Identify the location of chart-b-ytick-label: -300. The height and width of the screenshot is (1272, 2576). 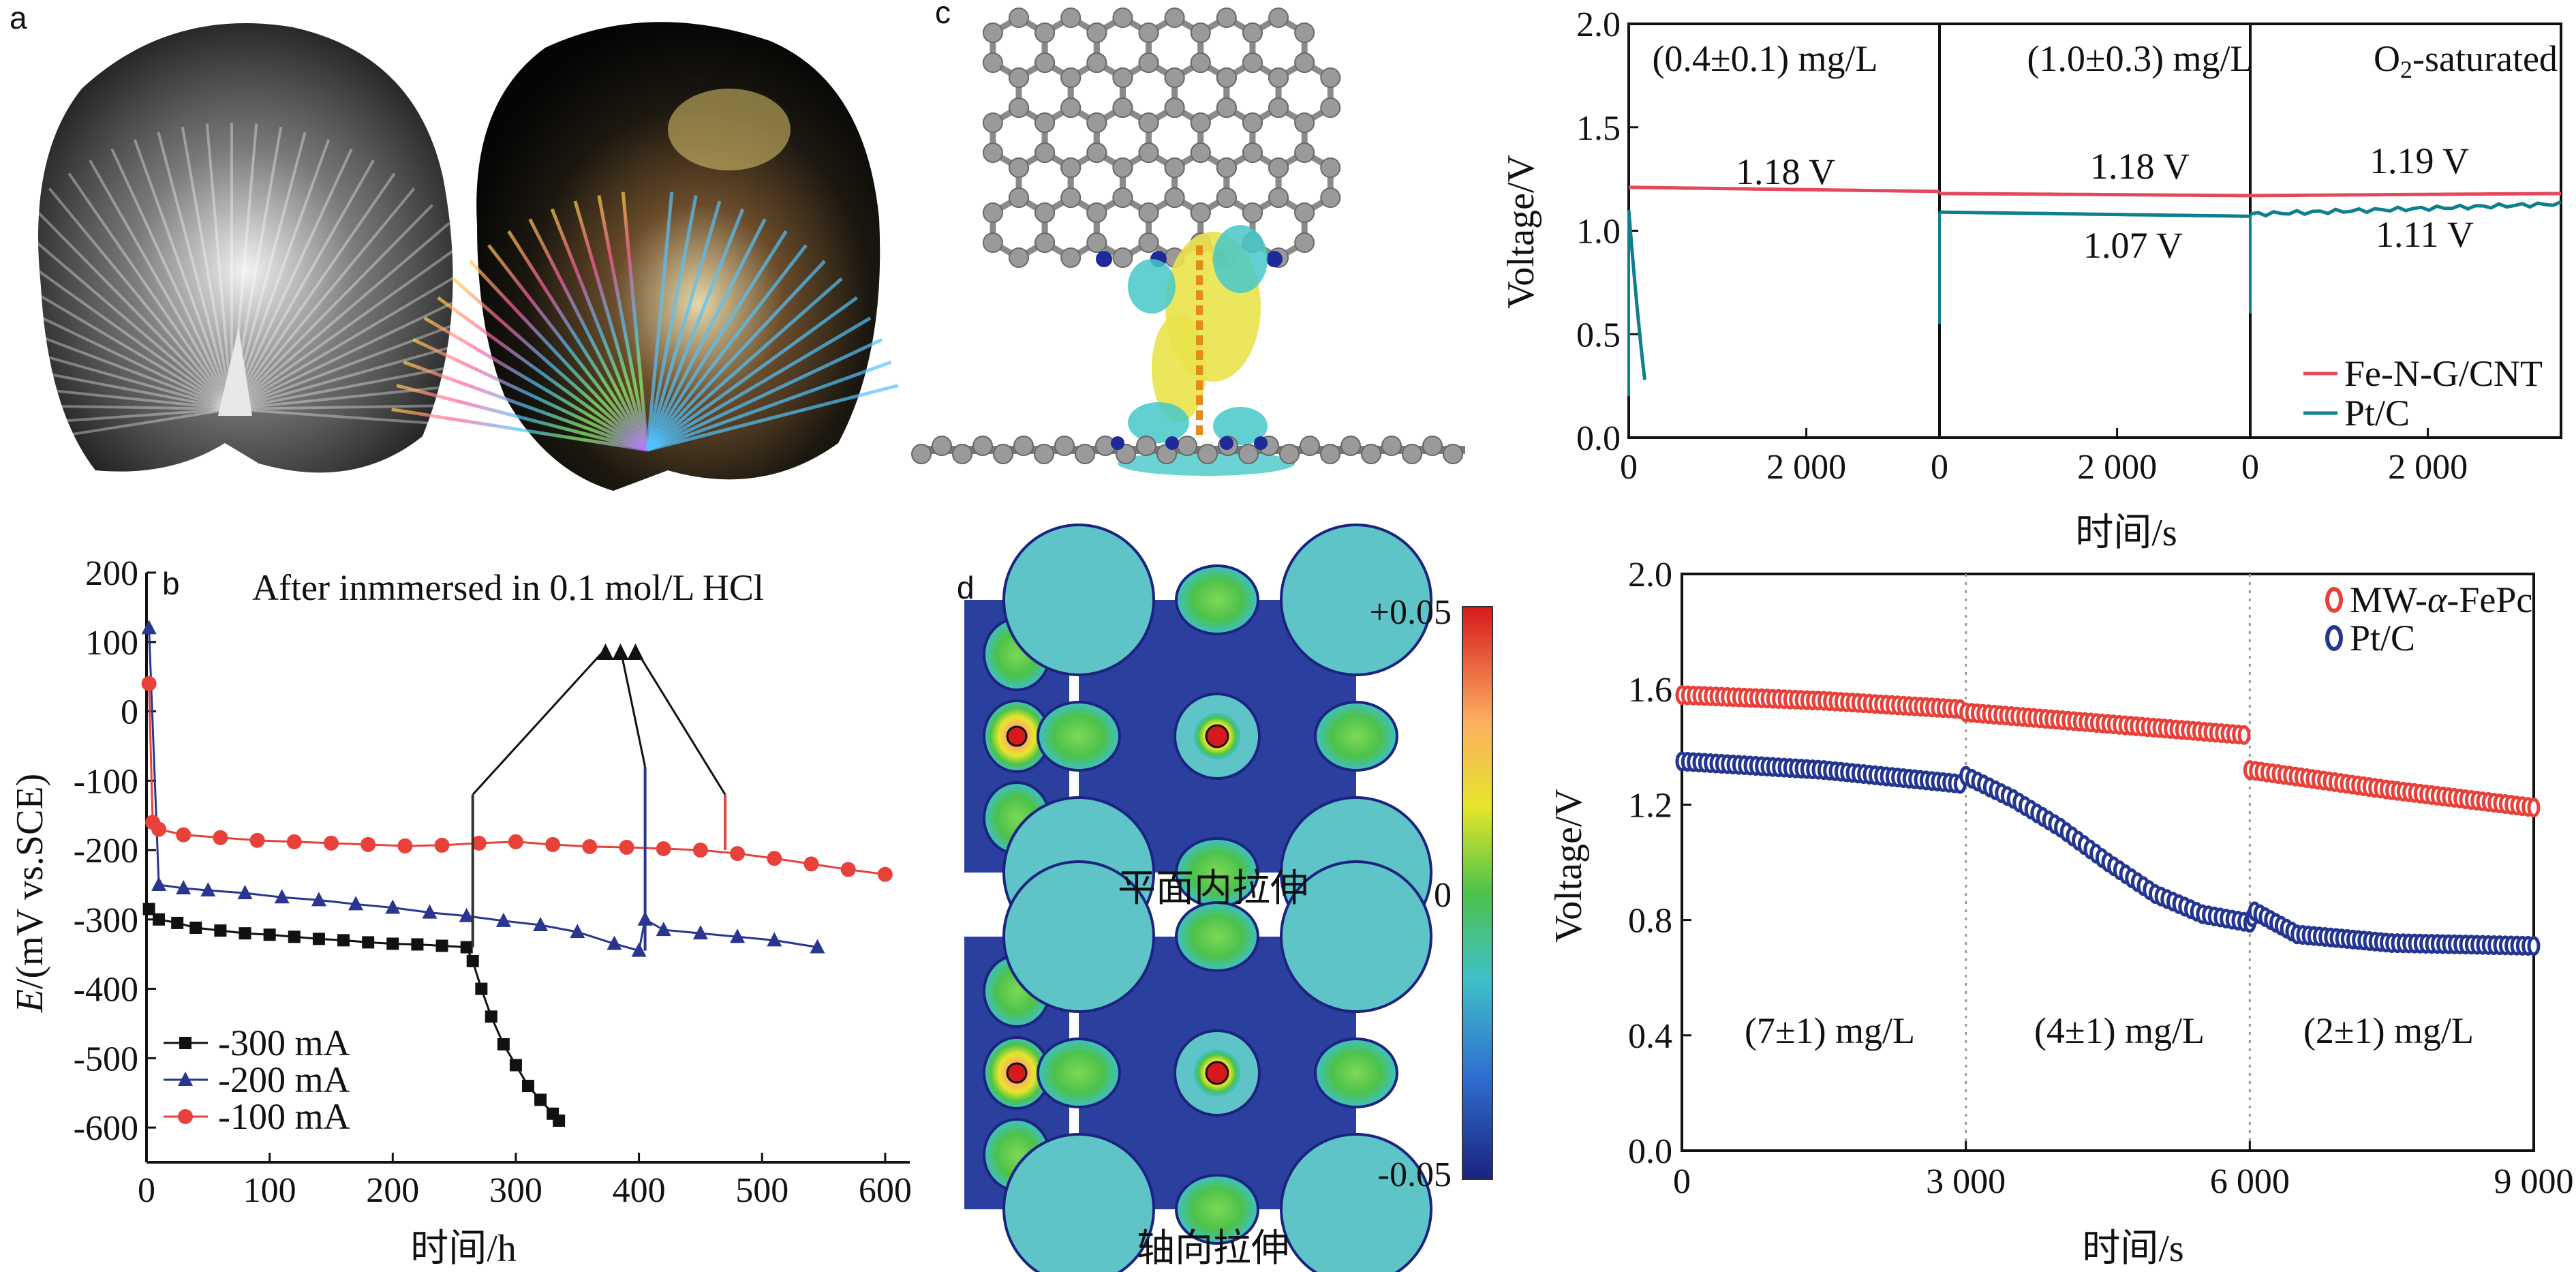
(106, 920).